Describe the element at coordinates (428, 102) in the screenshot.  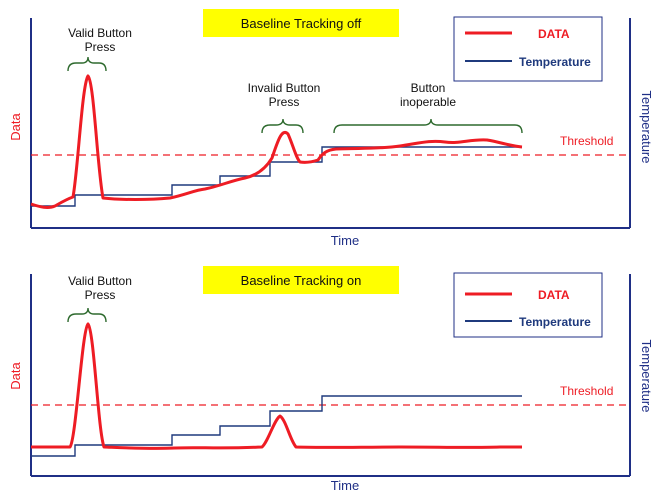
I see `annotation-label-line2: inoperable` at that location.